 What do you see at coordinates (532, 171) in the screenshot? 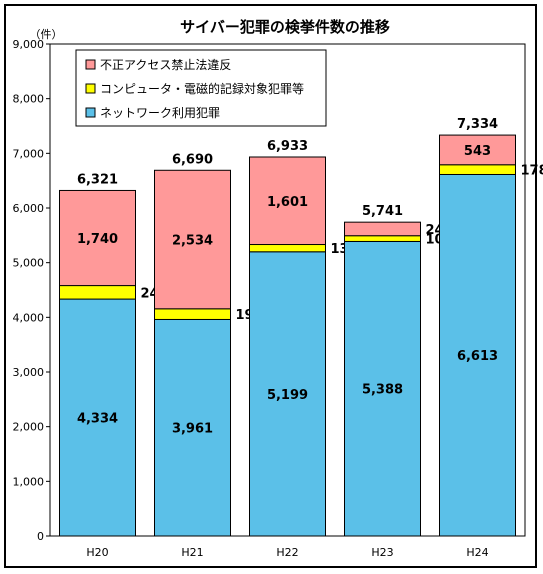
I see `data-label: 178` at bounding box center [532, 171].